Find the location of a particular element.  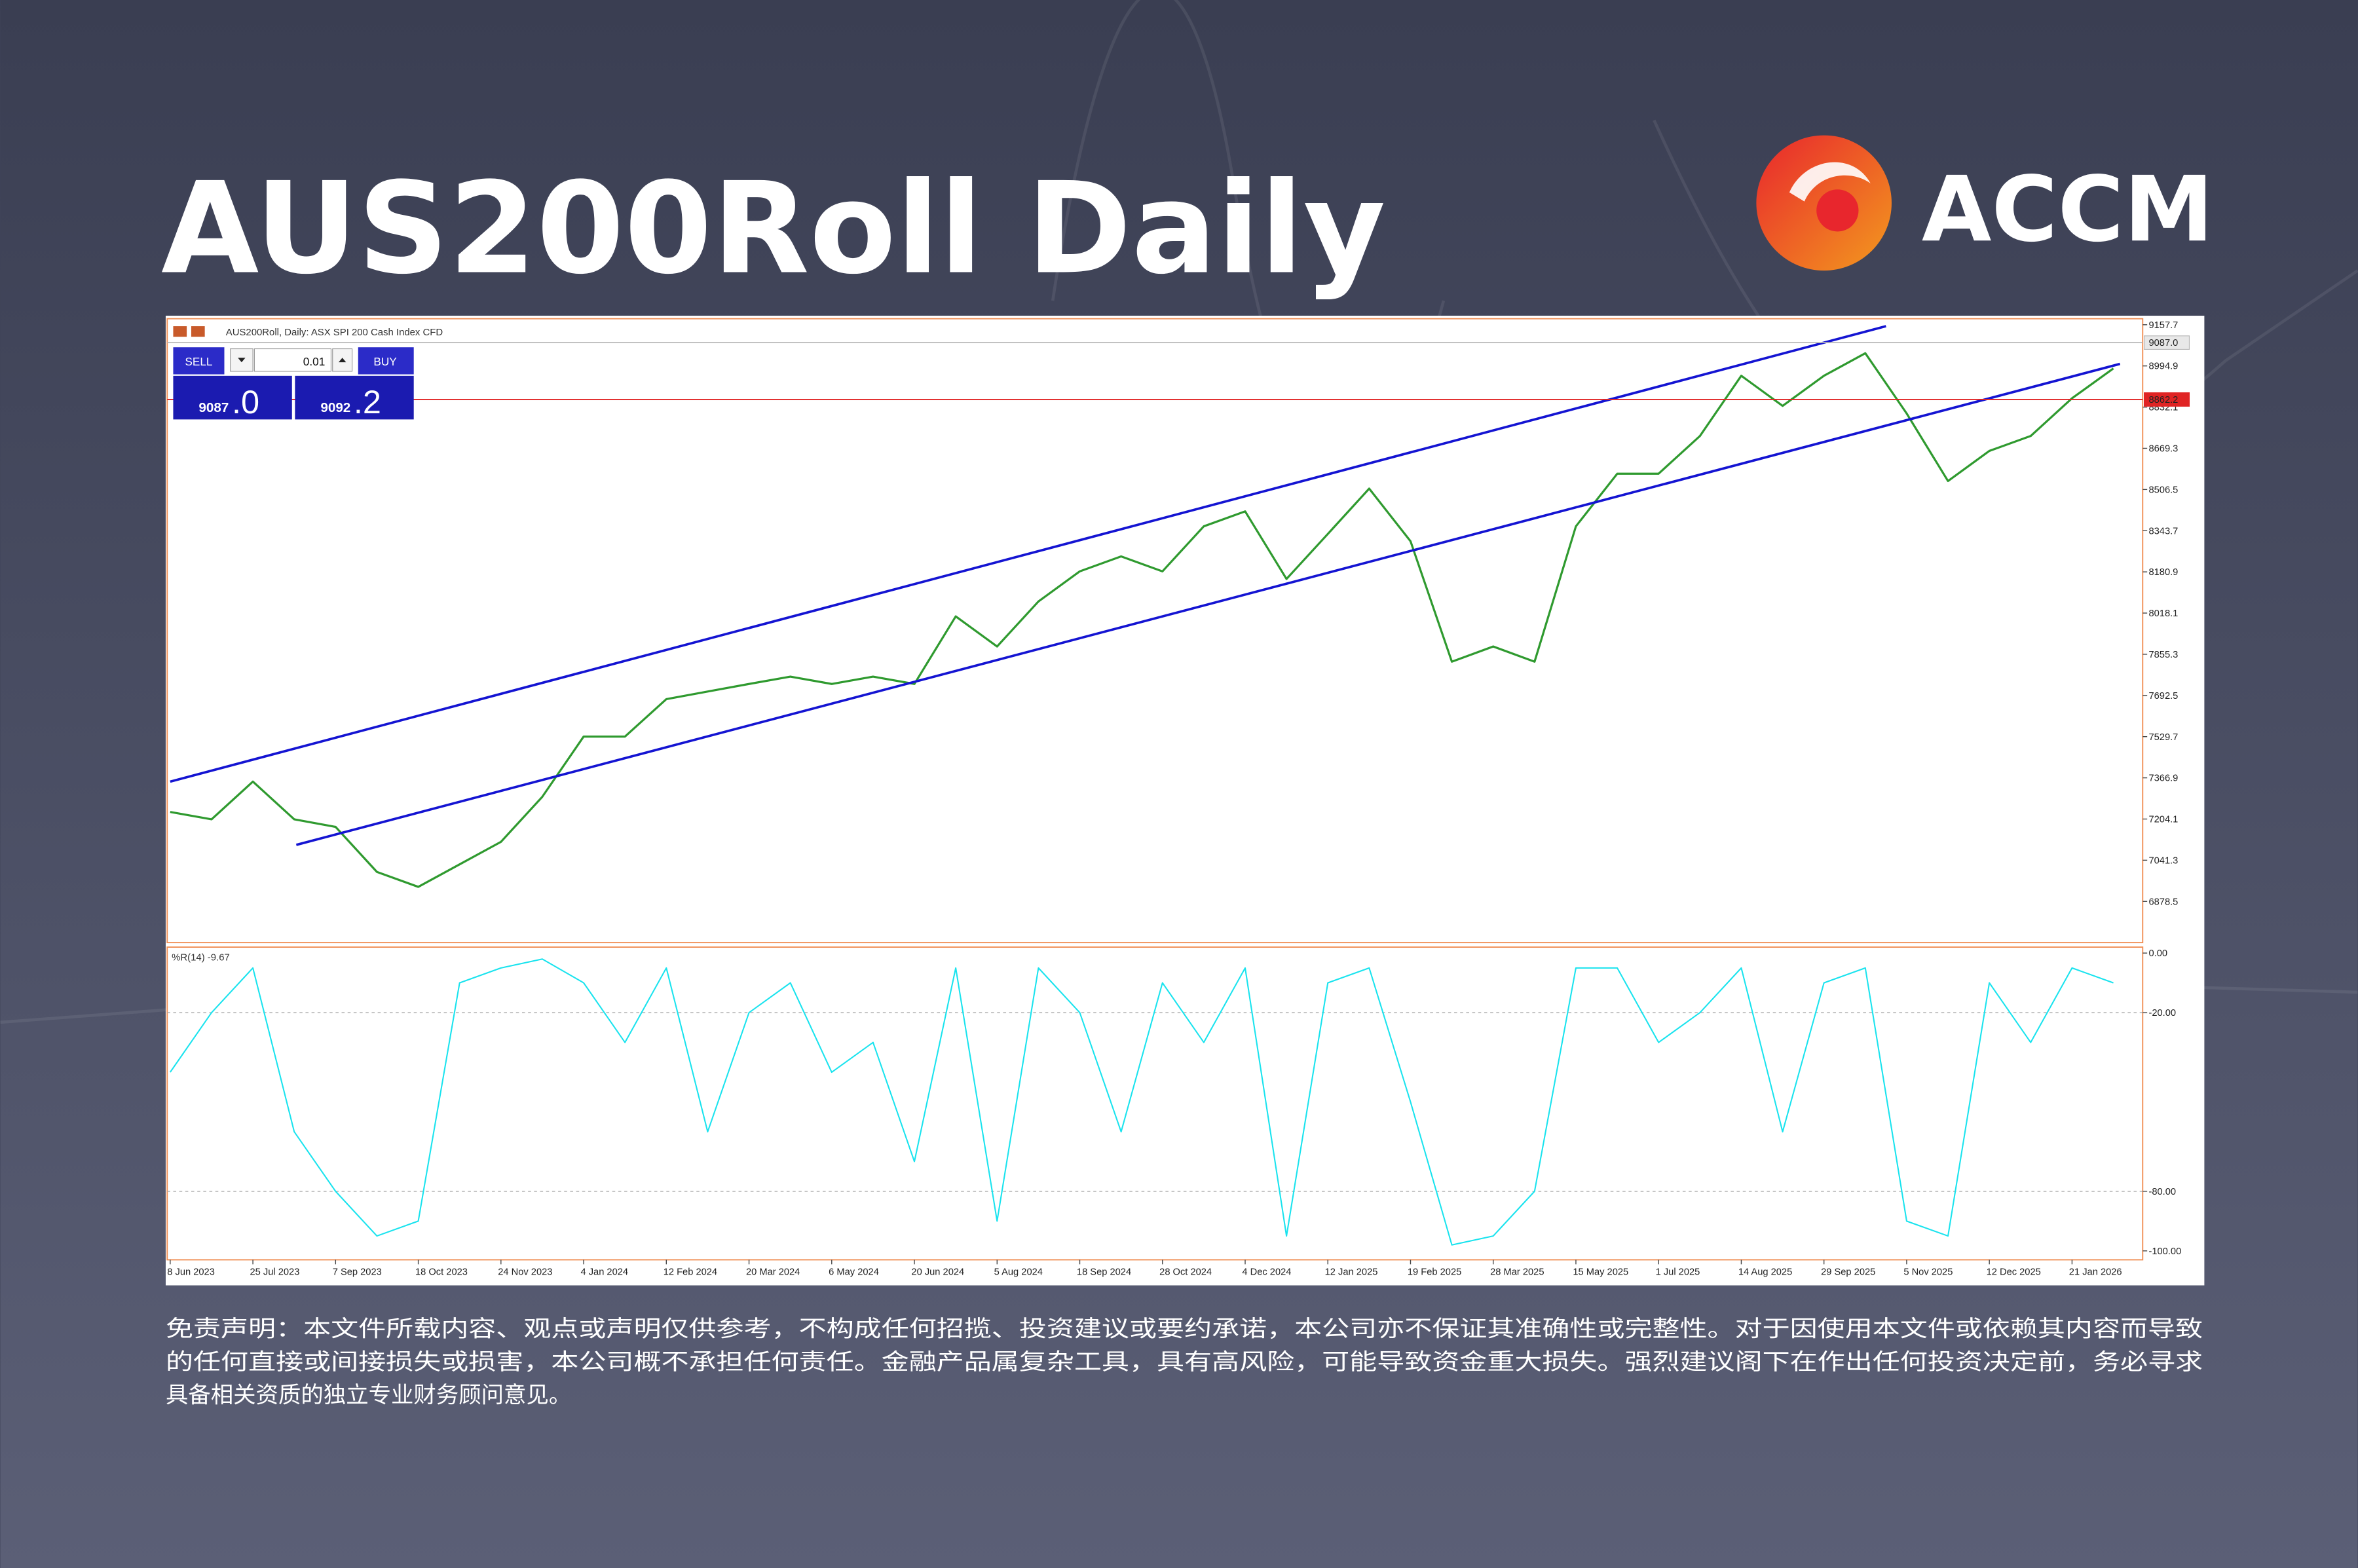

volume-input is located at coordinates (293, 360).